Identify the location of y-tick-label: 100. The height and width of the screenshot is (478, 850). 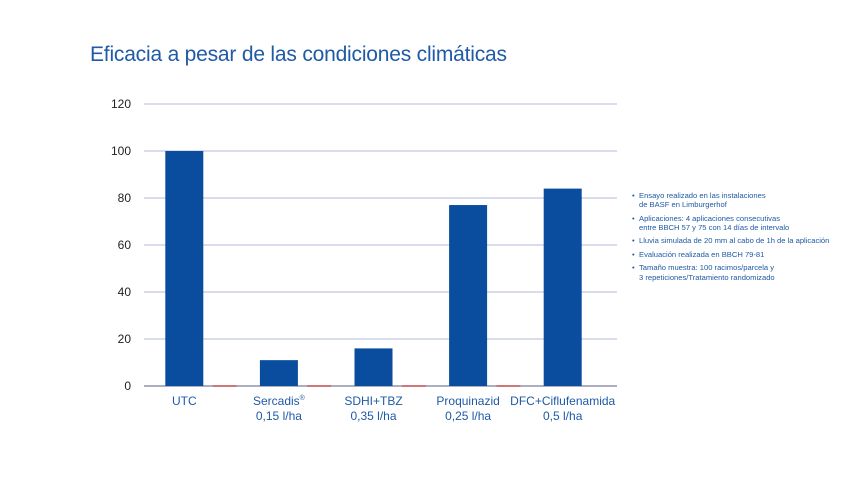
(121, 151).